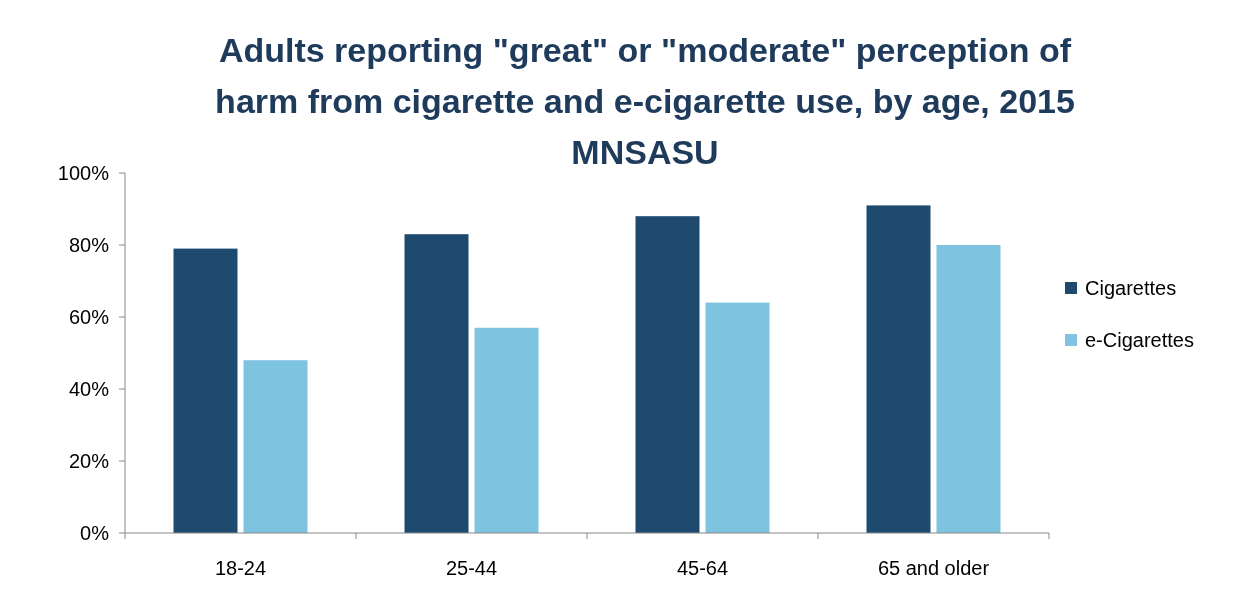 Image resolution: width=1234 pixels, height=592 pixels. I want to click on x-tick-label: 18-24, so click(240, 568).